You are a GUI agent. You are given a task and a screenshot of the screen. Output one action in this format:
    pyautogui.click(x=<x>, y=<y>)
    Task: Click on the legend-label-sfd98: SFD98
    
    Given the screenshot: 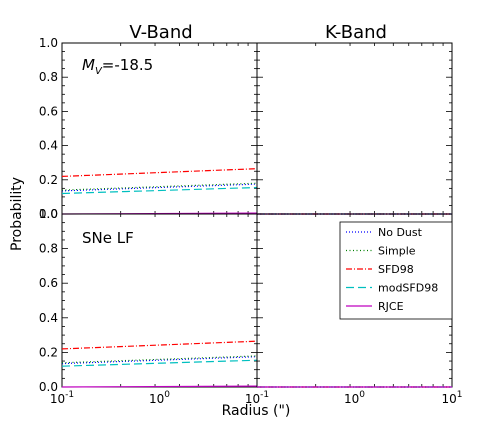 What is the action you would take?
    pyautogui.click(x=396, y=269)
    